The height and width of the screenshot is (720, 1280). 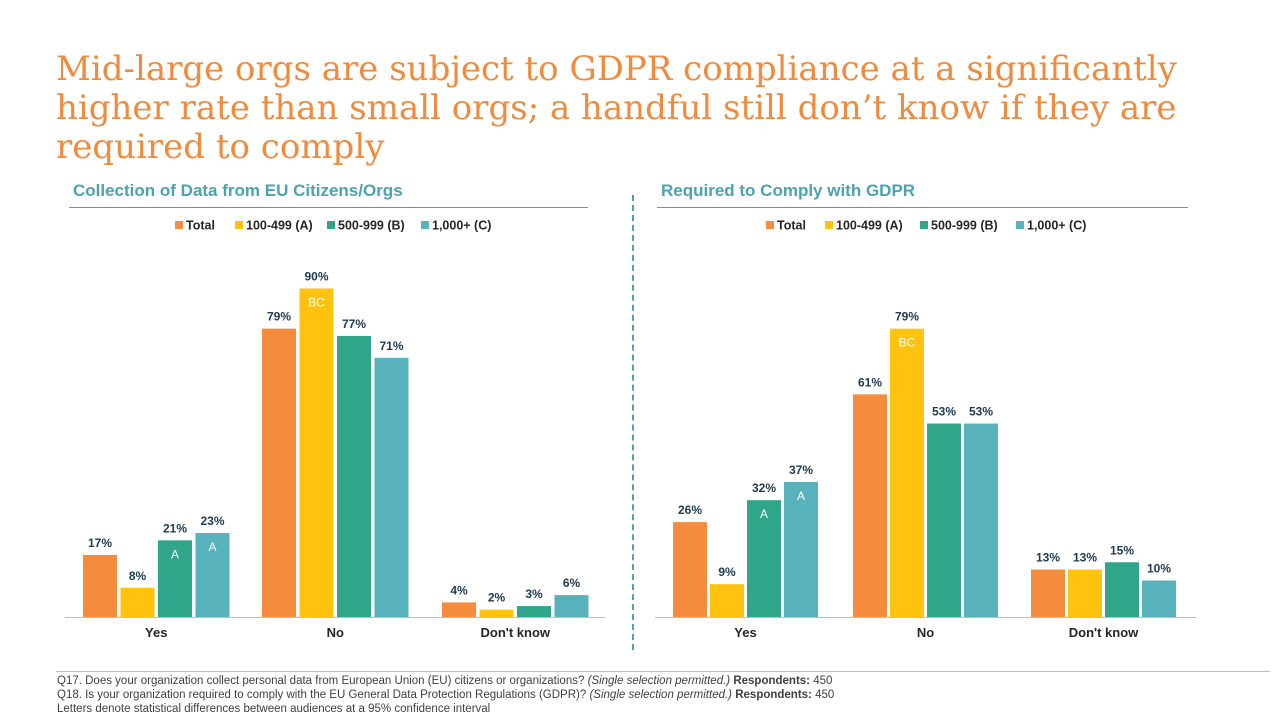 What do you see at coordinates (981, 412) in the screenshot?
I see `chart-2-data-label-no-1-000-c: 53%` at bounding box center [981, 412].